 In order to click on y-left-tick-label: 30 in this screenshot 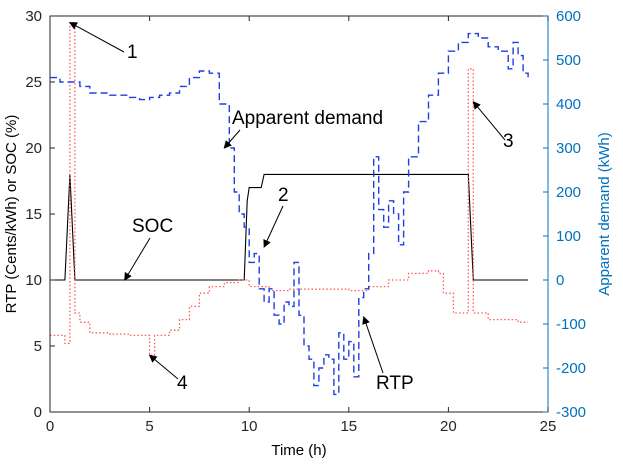, I will do `click(33, 16)`.